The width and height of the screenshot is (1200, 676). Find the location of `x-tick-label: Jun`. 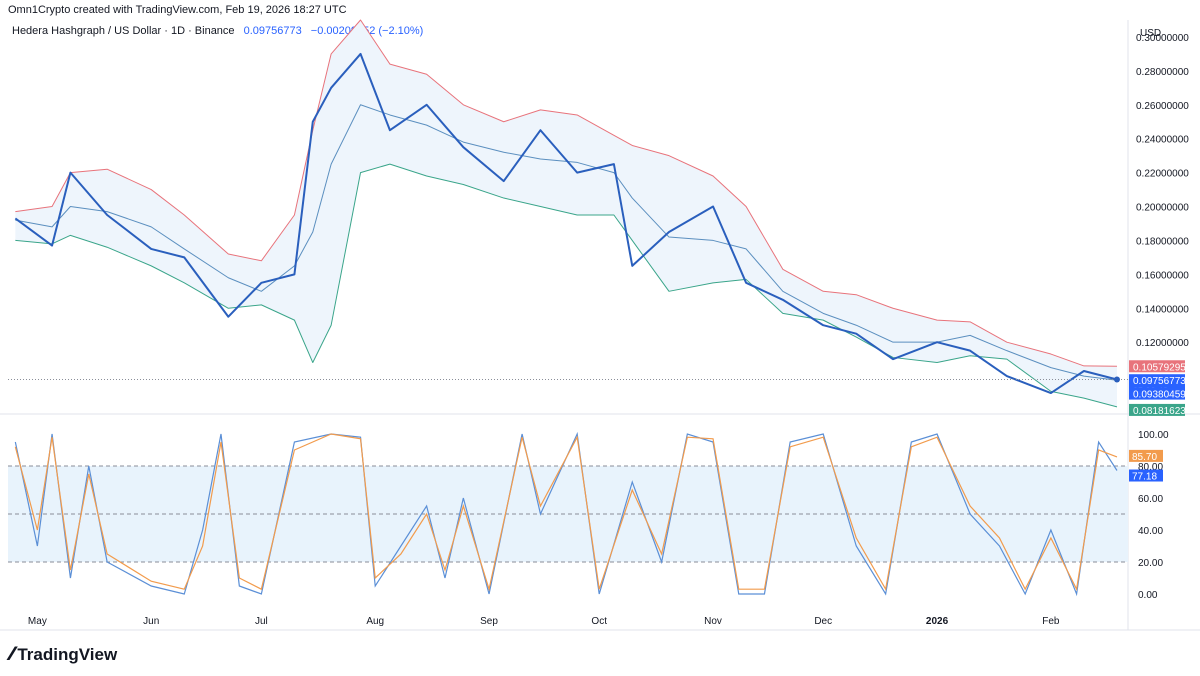

x-tick-label: Jun is located at coordinates (151, 621).